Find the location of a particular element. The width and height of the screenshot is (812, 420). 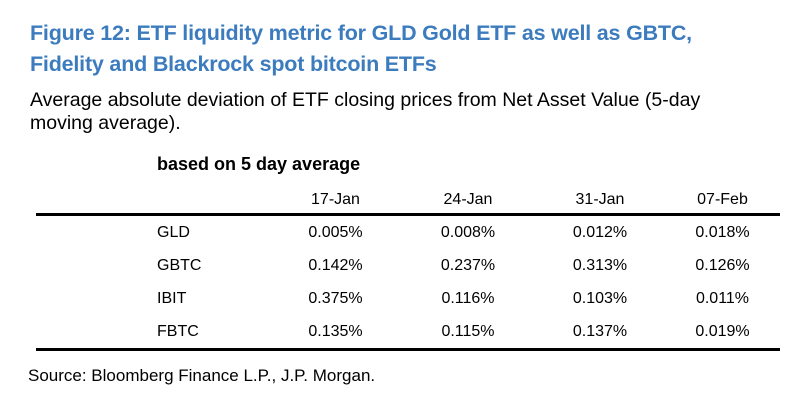

cell-value: 0.012% is located at coordinates (600, 232).